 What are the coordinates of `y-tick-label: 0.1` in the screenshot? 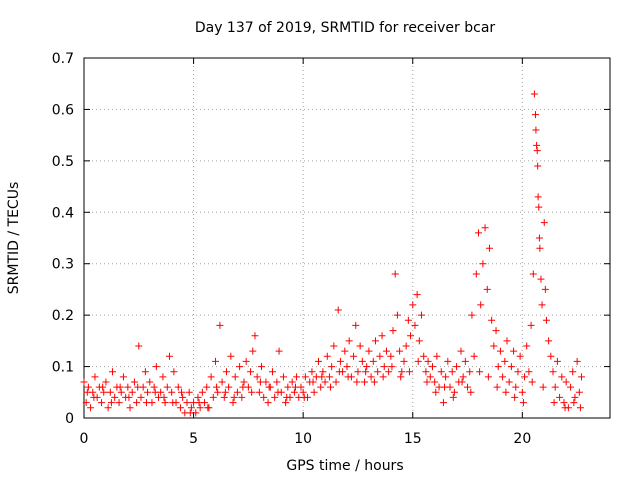 It's located at (63, 368).